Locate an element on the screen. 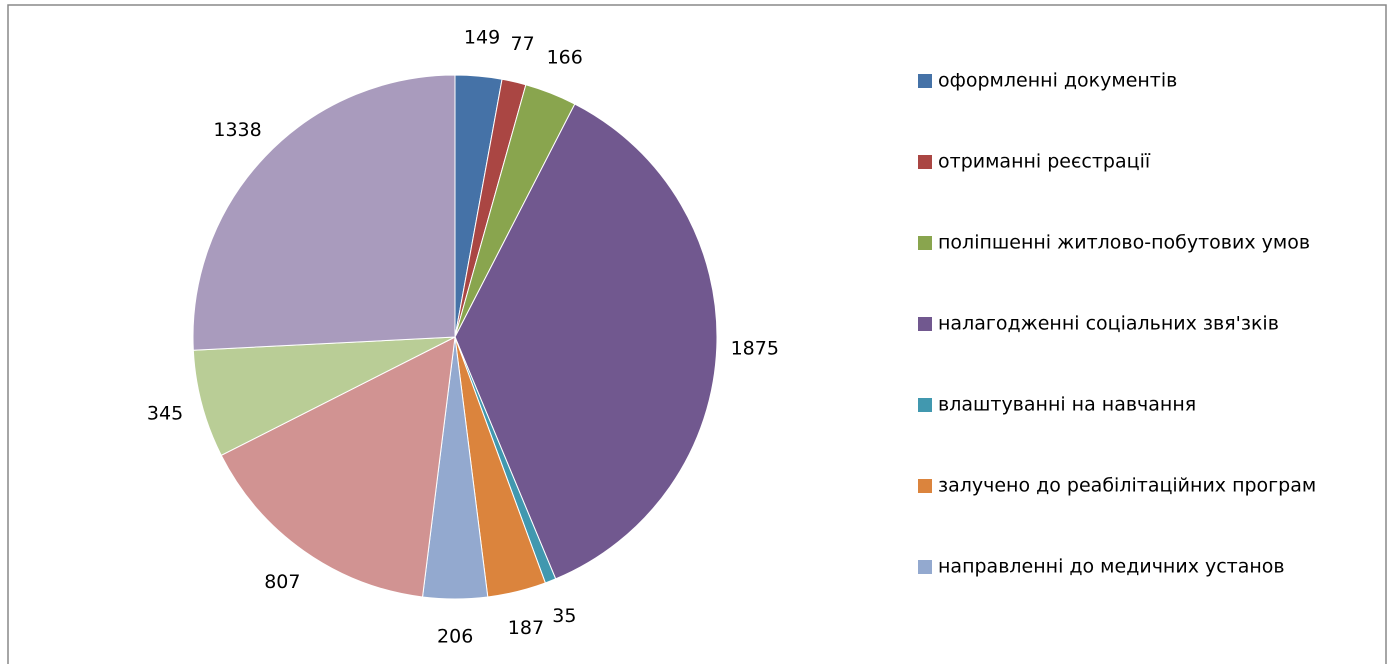 The image size is (1392, 664). legend-label: влаштуванні на навчання is located at coordinates (1067, 405).